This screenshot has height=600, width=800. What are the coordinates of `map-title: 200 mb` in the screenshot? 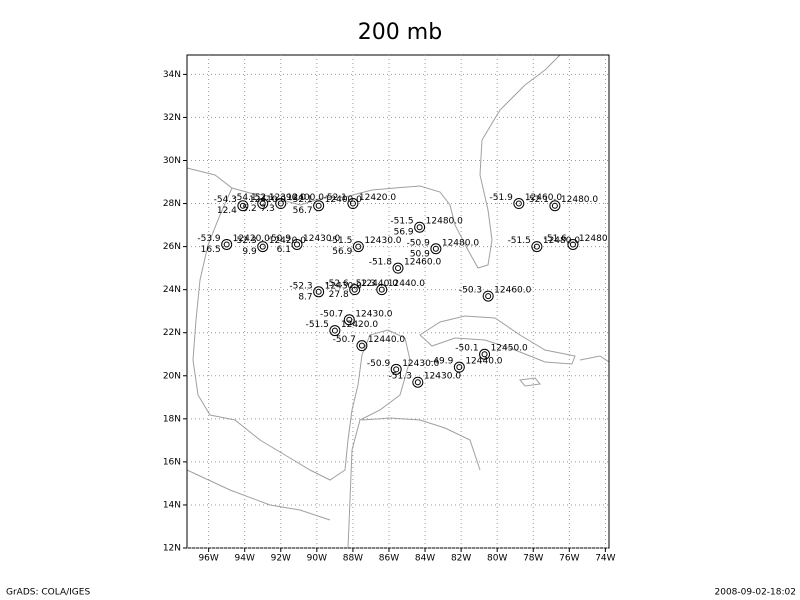 It's located at (400, 32).